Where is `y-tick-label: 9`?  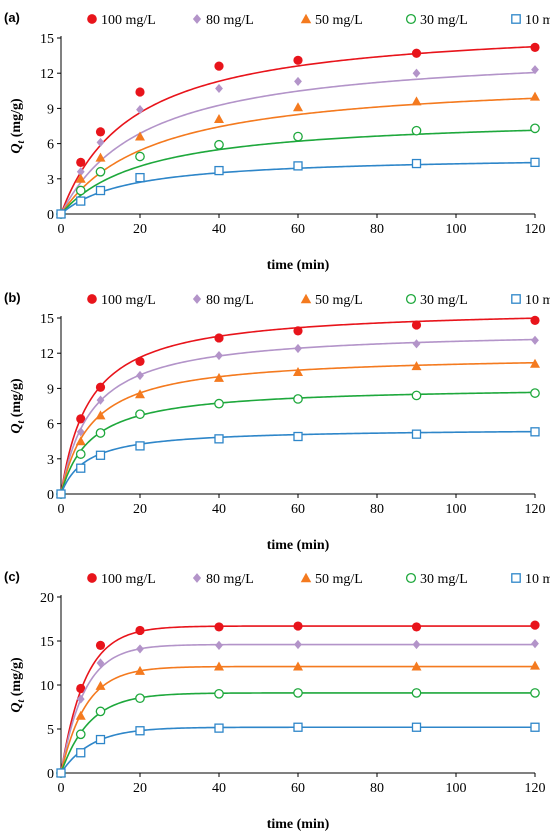
y-tick-label: 9 is located at coordinates (50, 389).